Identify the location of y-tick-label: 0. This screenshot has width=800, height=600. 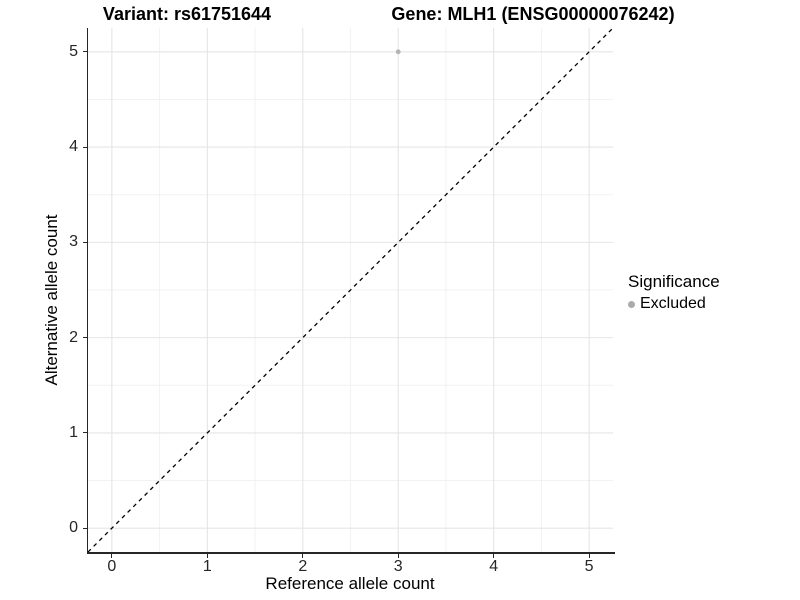
(73, 528).